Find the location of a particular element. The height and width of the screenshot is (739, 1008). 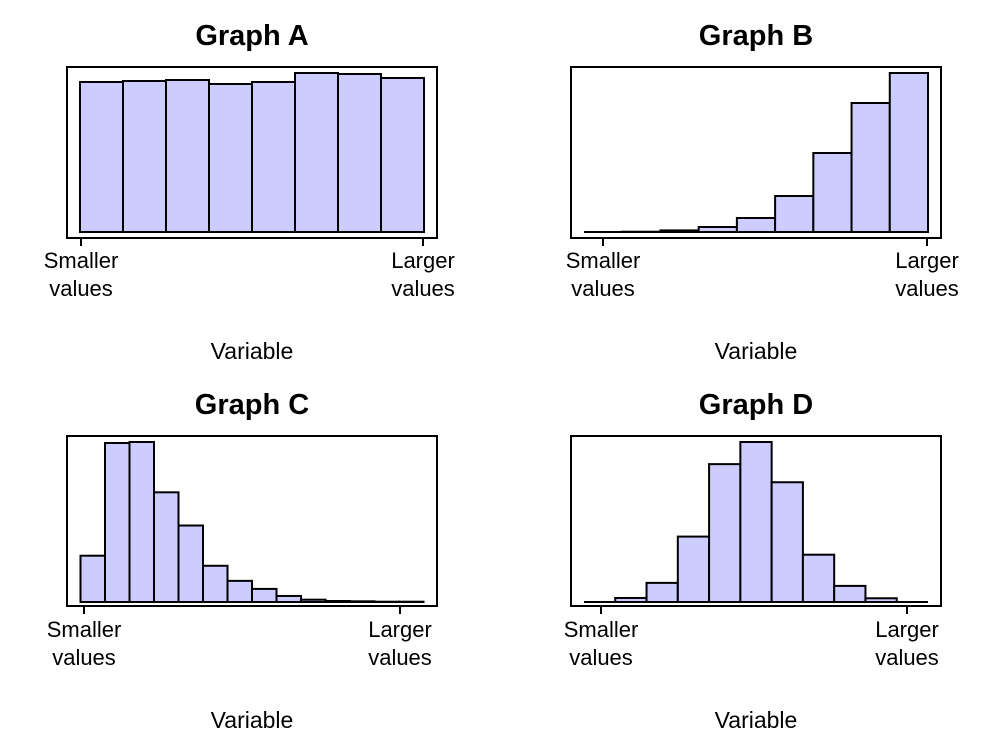

graph-c-bars is located at coordinates (252, 522).